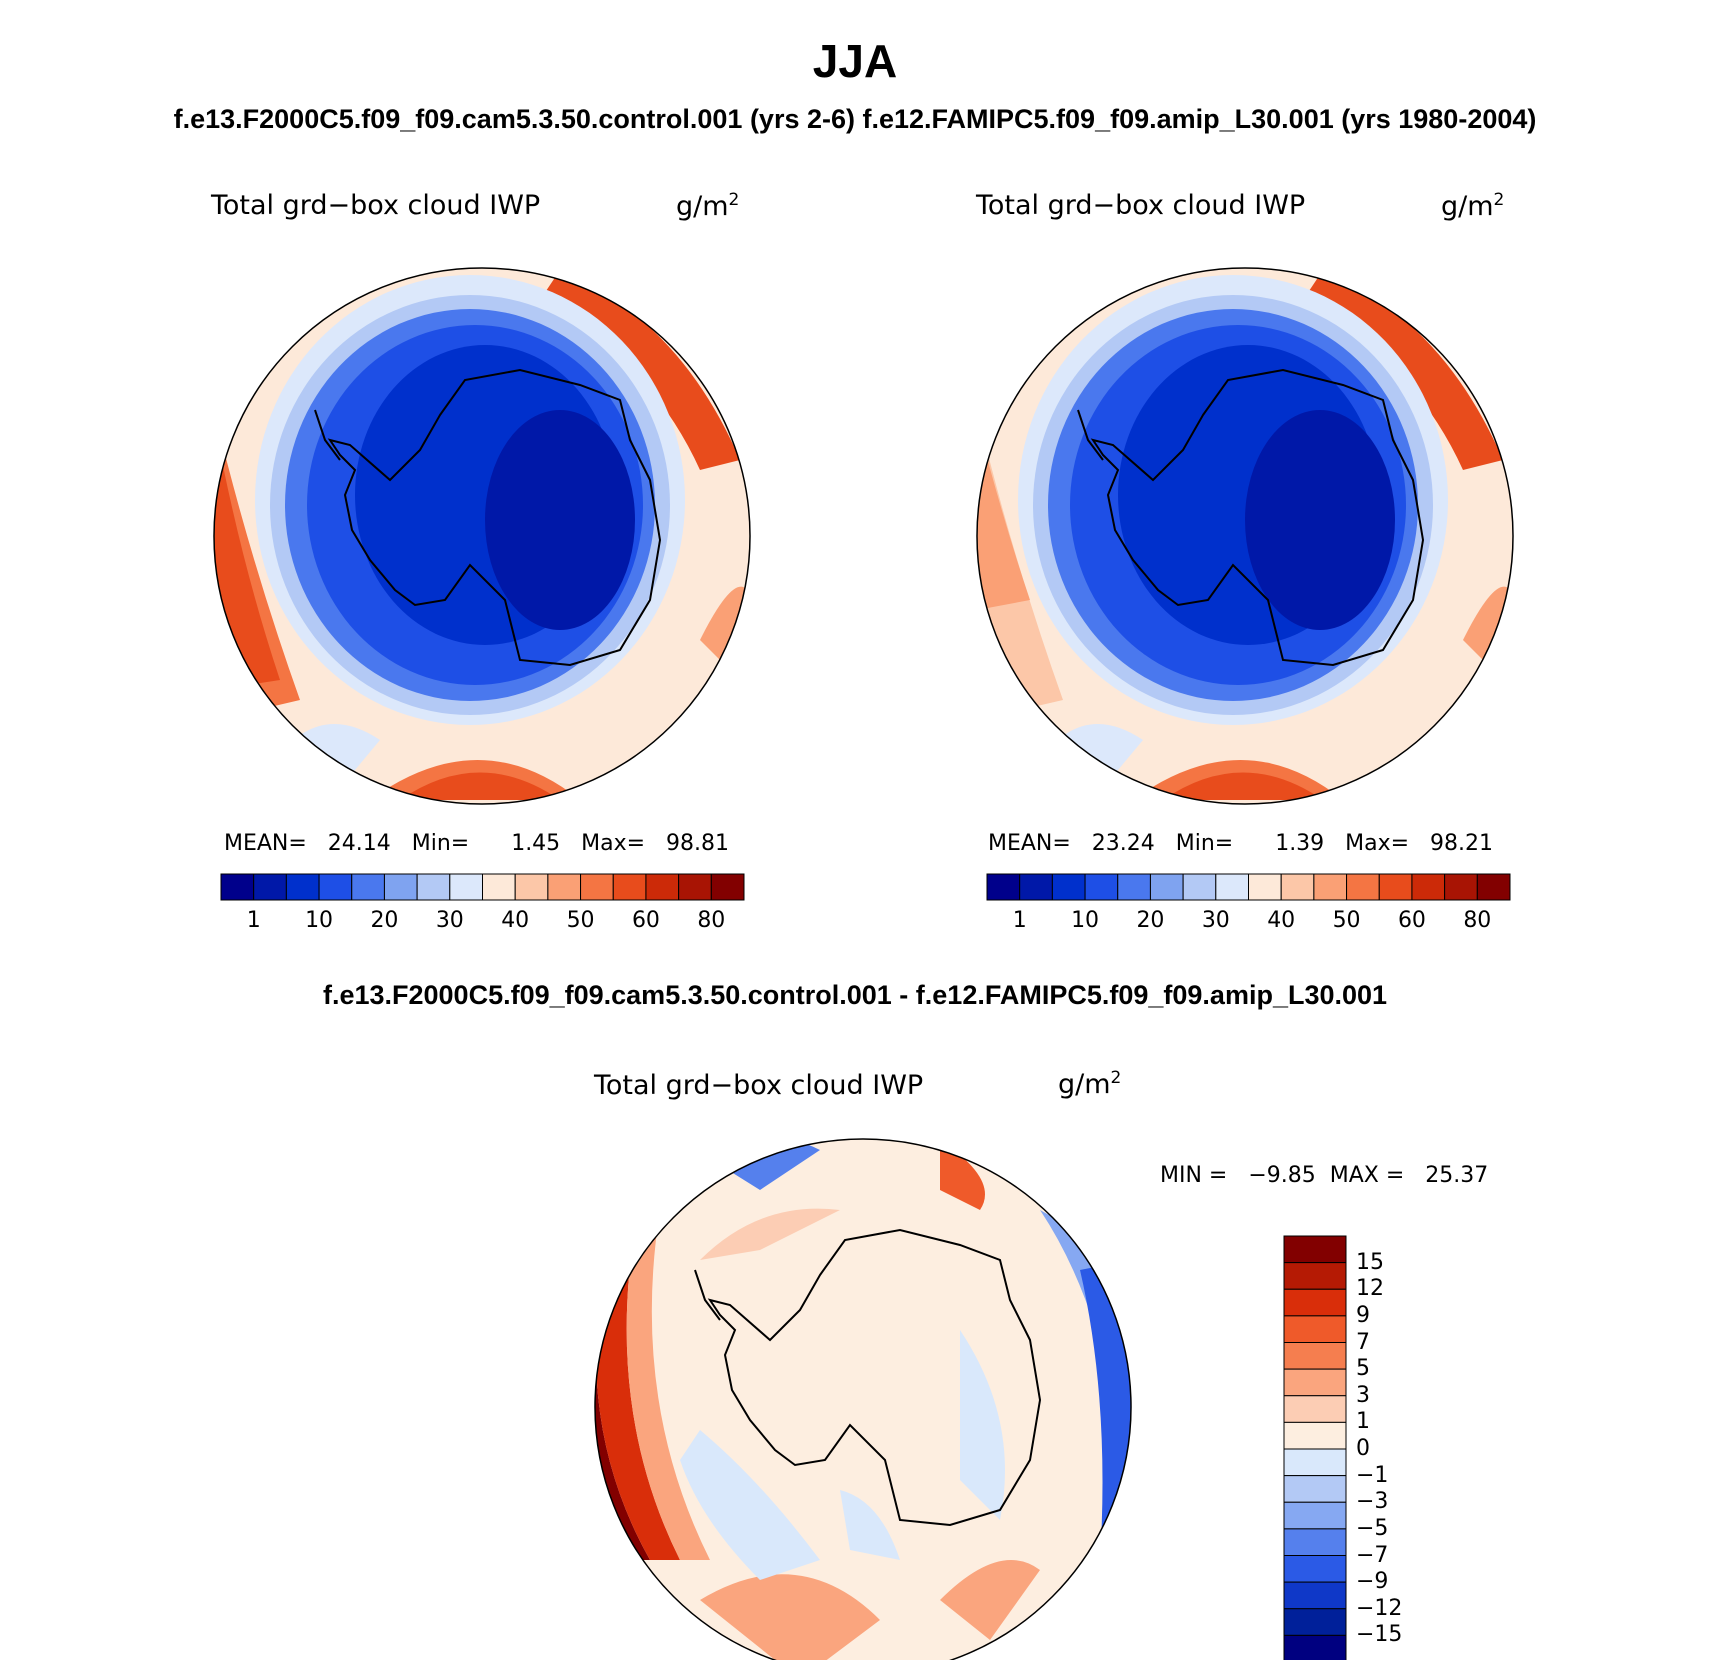 The width and height of the screenshot is (1710, 1660). I want to click on panel-control-units: g/m2, so click(707, 206).